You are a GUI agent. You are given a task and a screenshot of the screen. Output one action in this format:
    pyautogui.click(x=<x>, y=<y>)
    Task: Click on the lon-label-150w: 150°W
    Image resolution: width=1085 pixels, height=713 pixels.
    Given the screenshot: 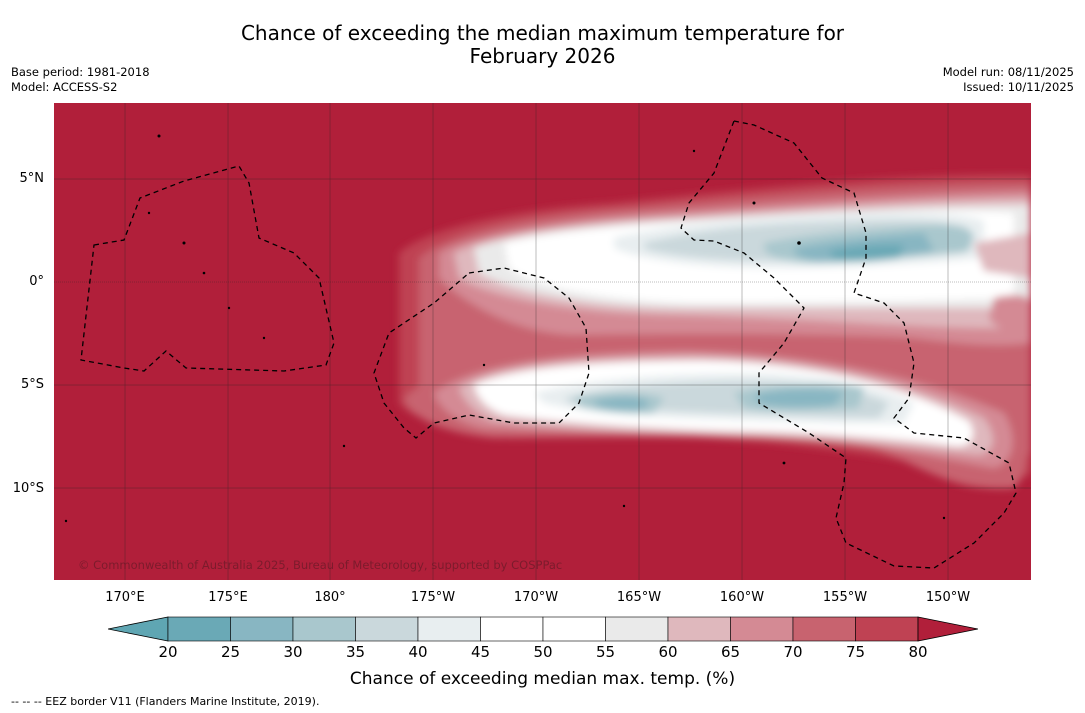 What is the action you would take?
    pyautogui.click(x=948, y=597)
    